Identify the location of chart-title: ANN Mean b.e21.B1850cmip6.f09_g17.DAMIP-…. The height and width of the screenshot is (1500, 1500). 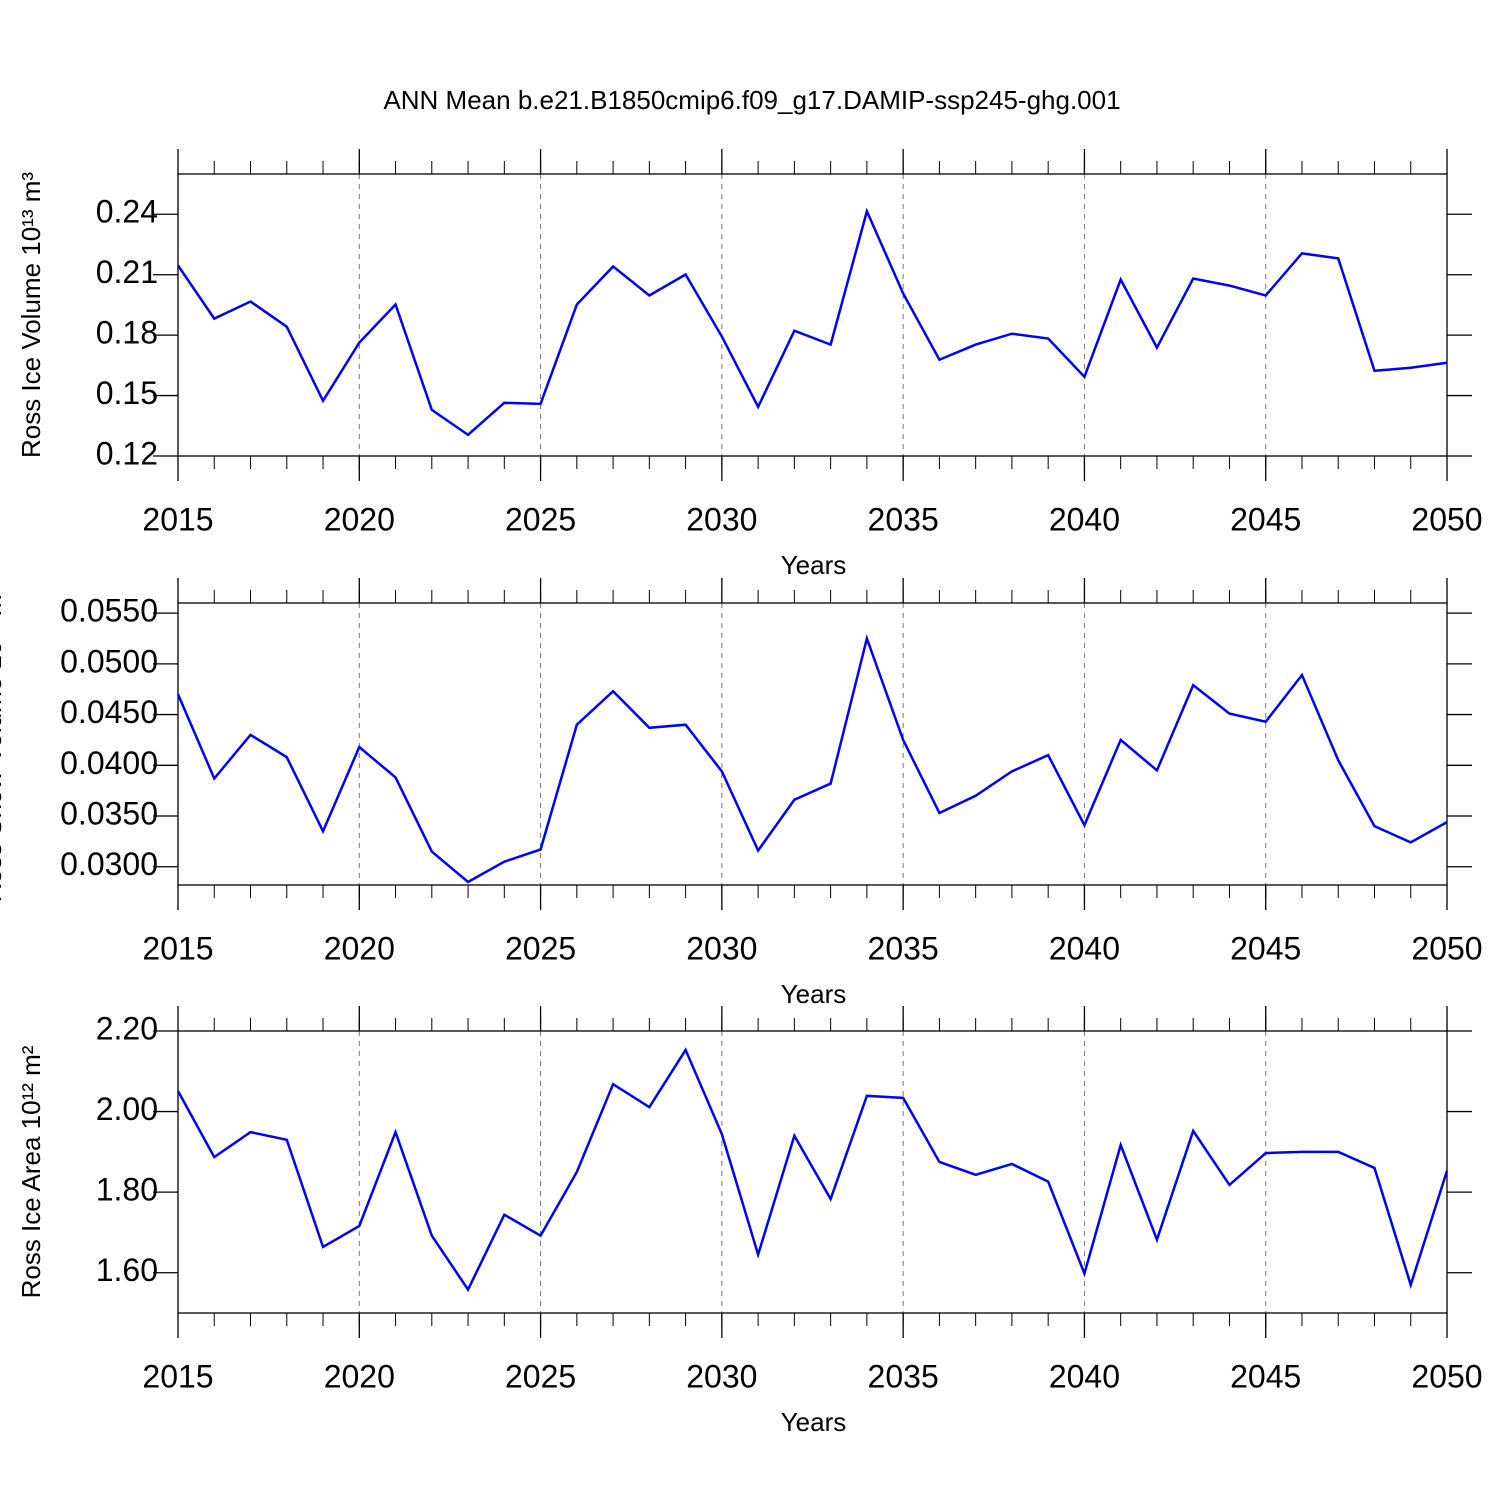
(751, 100).